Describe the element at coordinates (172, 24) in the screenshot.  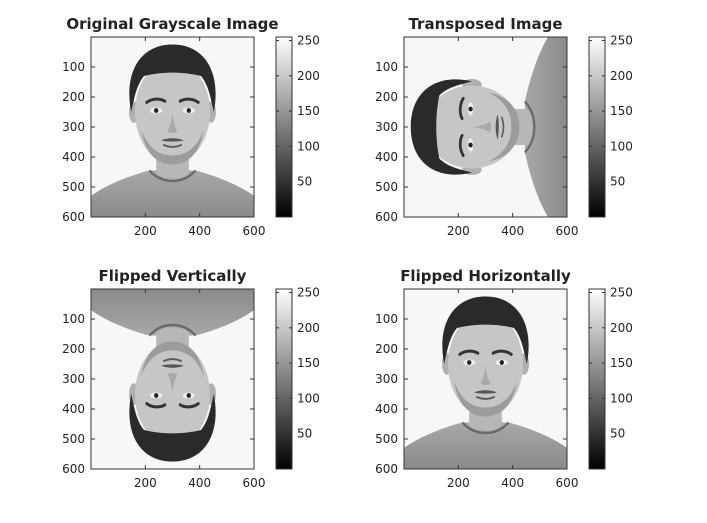
I see `panel-title: Original Grayscale Image` at that location.